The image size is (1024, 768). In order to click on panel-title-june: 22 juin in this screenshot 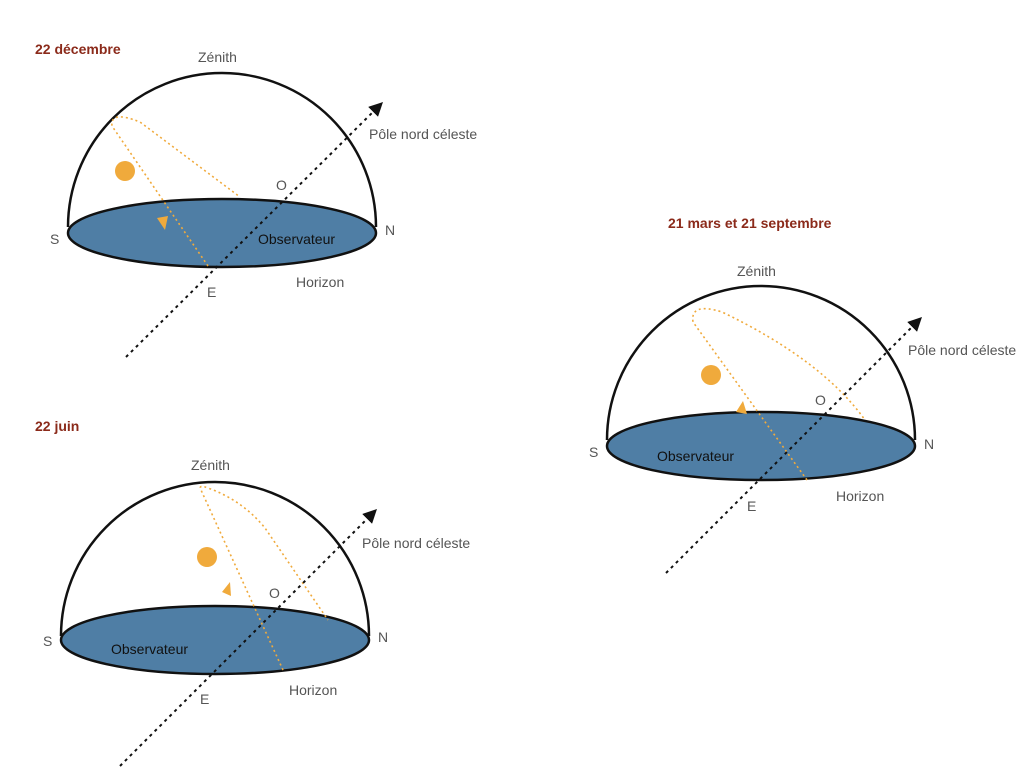, I will do `click(57, 426)`.